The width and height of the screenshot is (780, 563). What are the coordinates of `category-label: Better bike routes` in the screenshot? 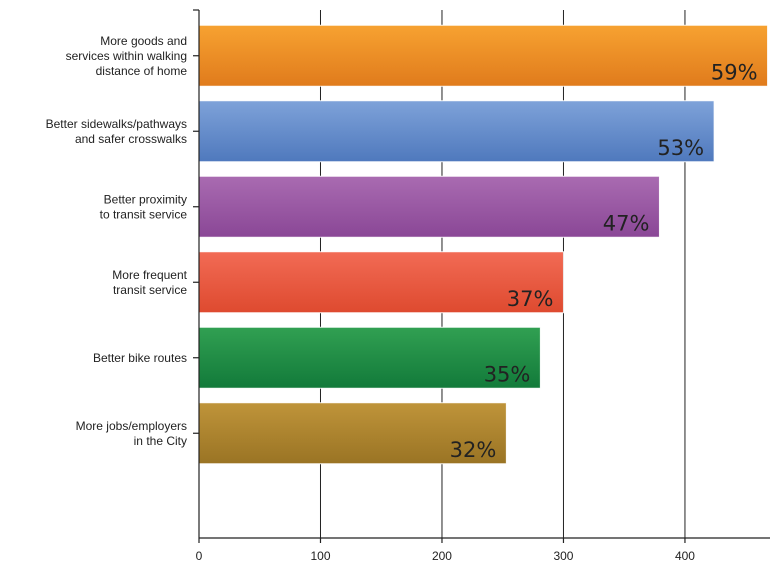 It's located at (140, 358).